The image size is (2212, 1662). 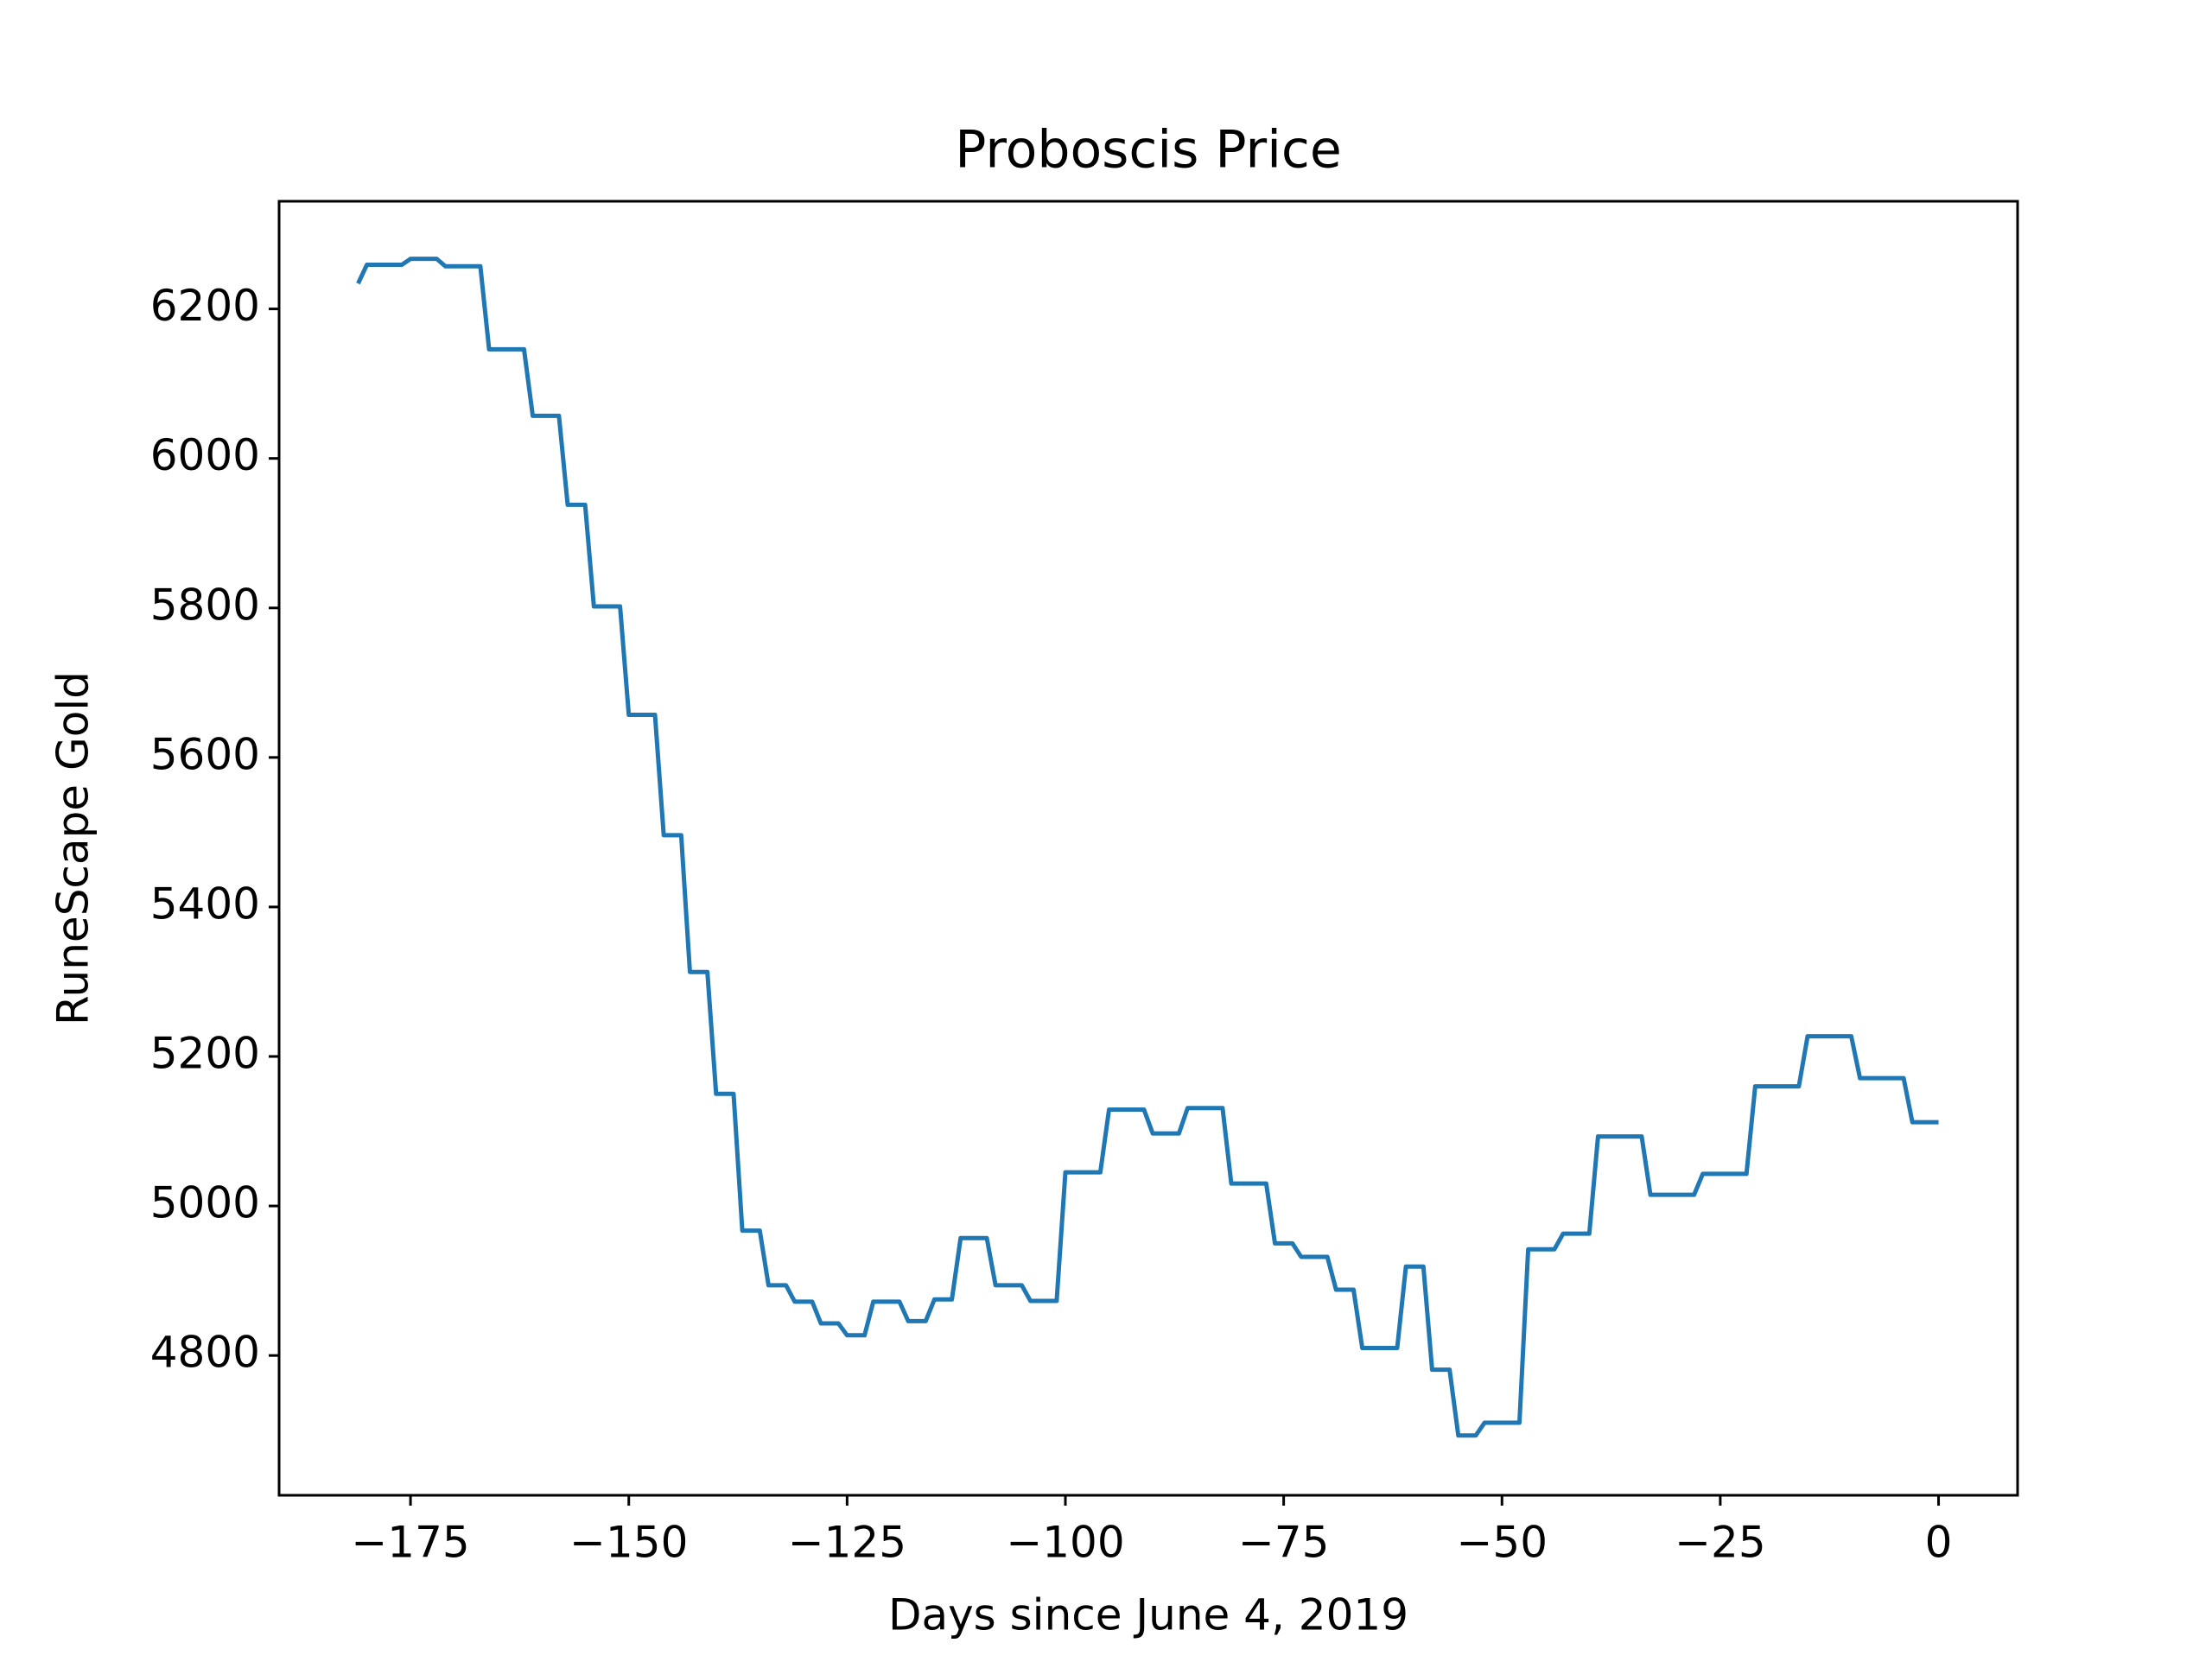 I want to click on x-tick-label: −75, so click(x=1284, y=1543).